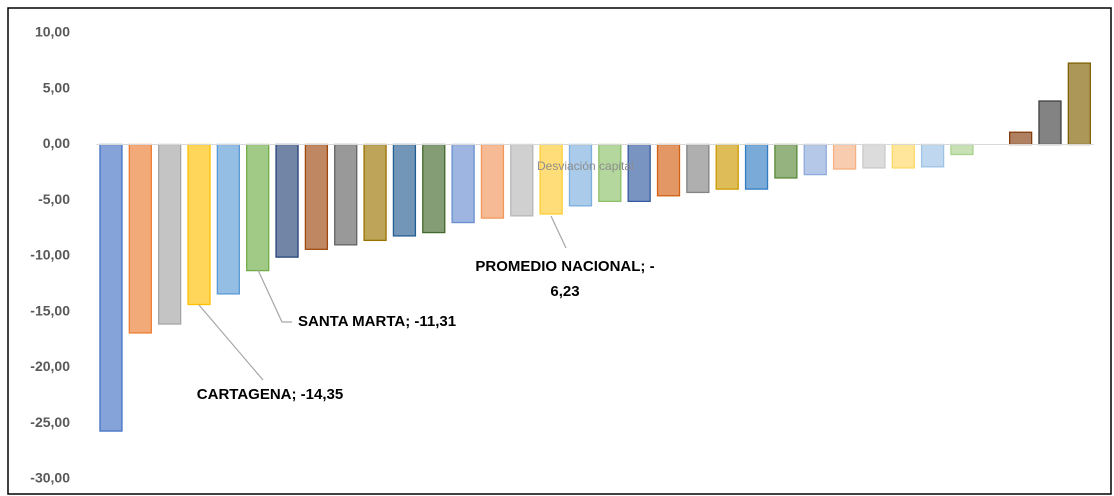 Image resolution: width=1114 pixels, height=496 pixels. I want to click on annotation-label: CARTAGENA; -14,35, so click(270, 394).